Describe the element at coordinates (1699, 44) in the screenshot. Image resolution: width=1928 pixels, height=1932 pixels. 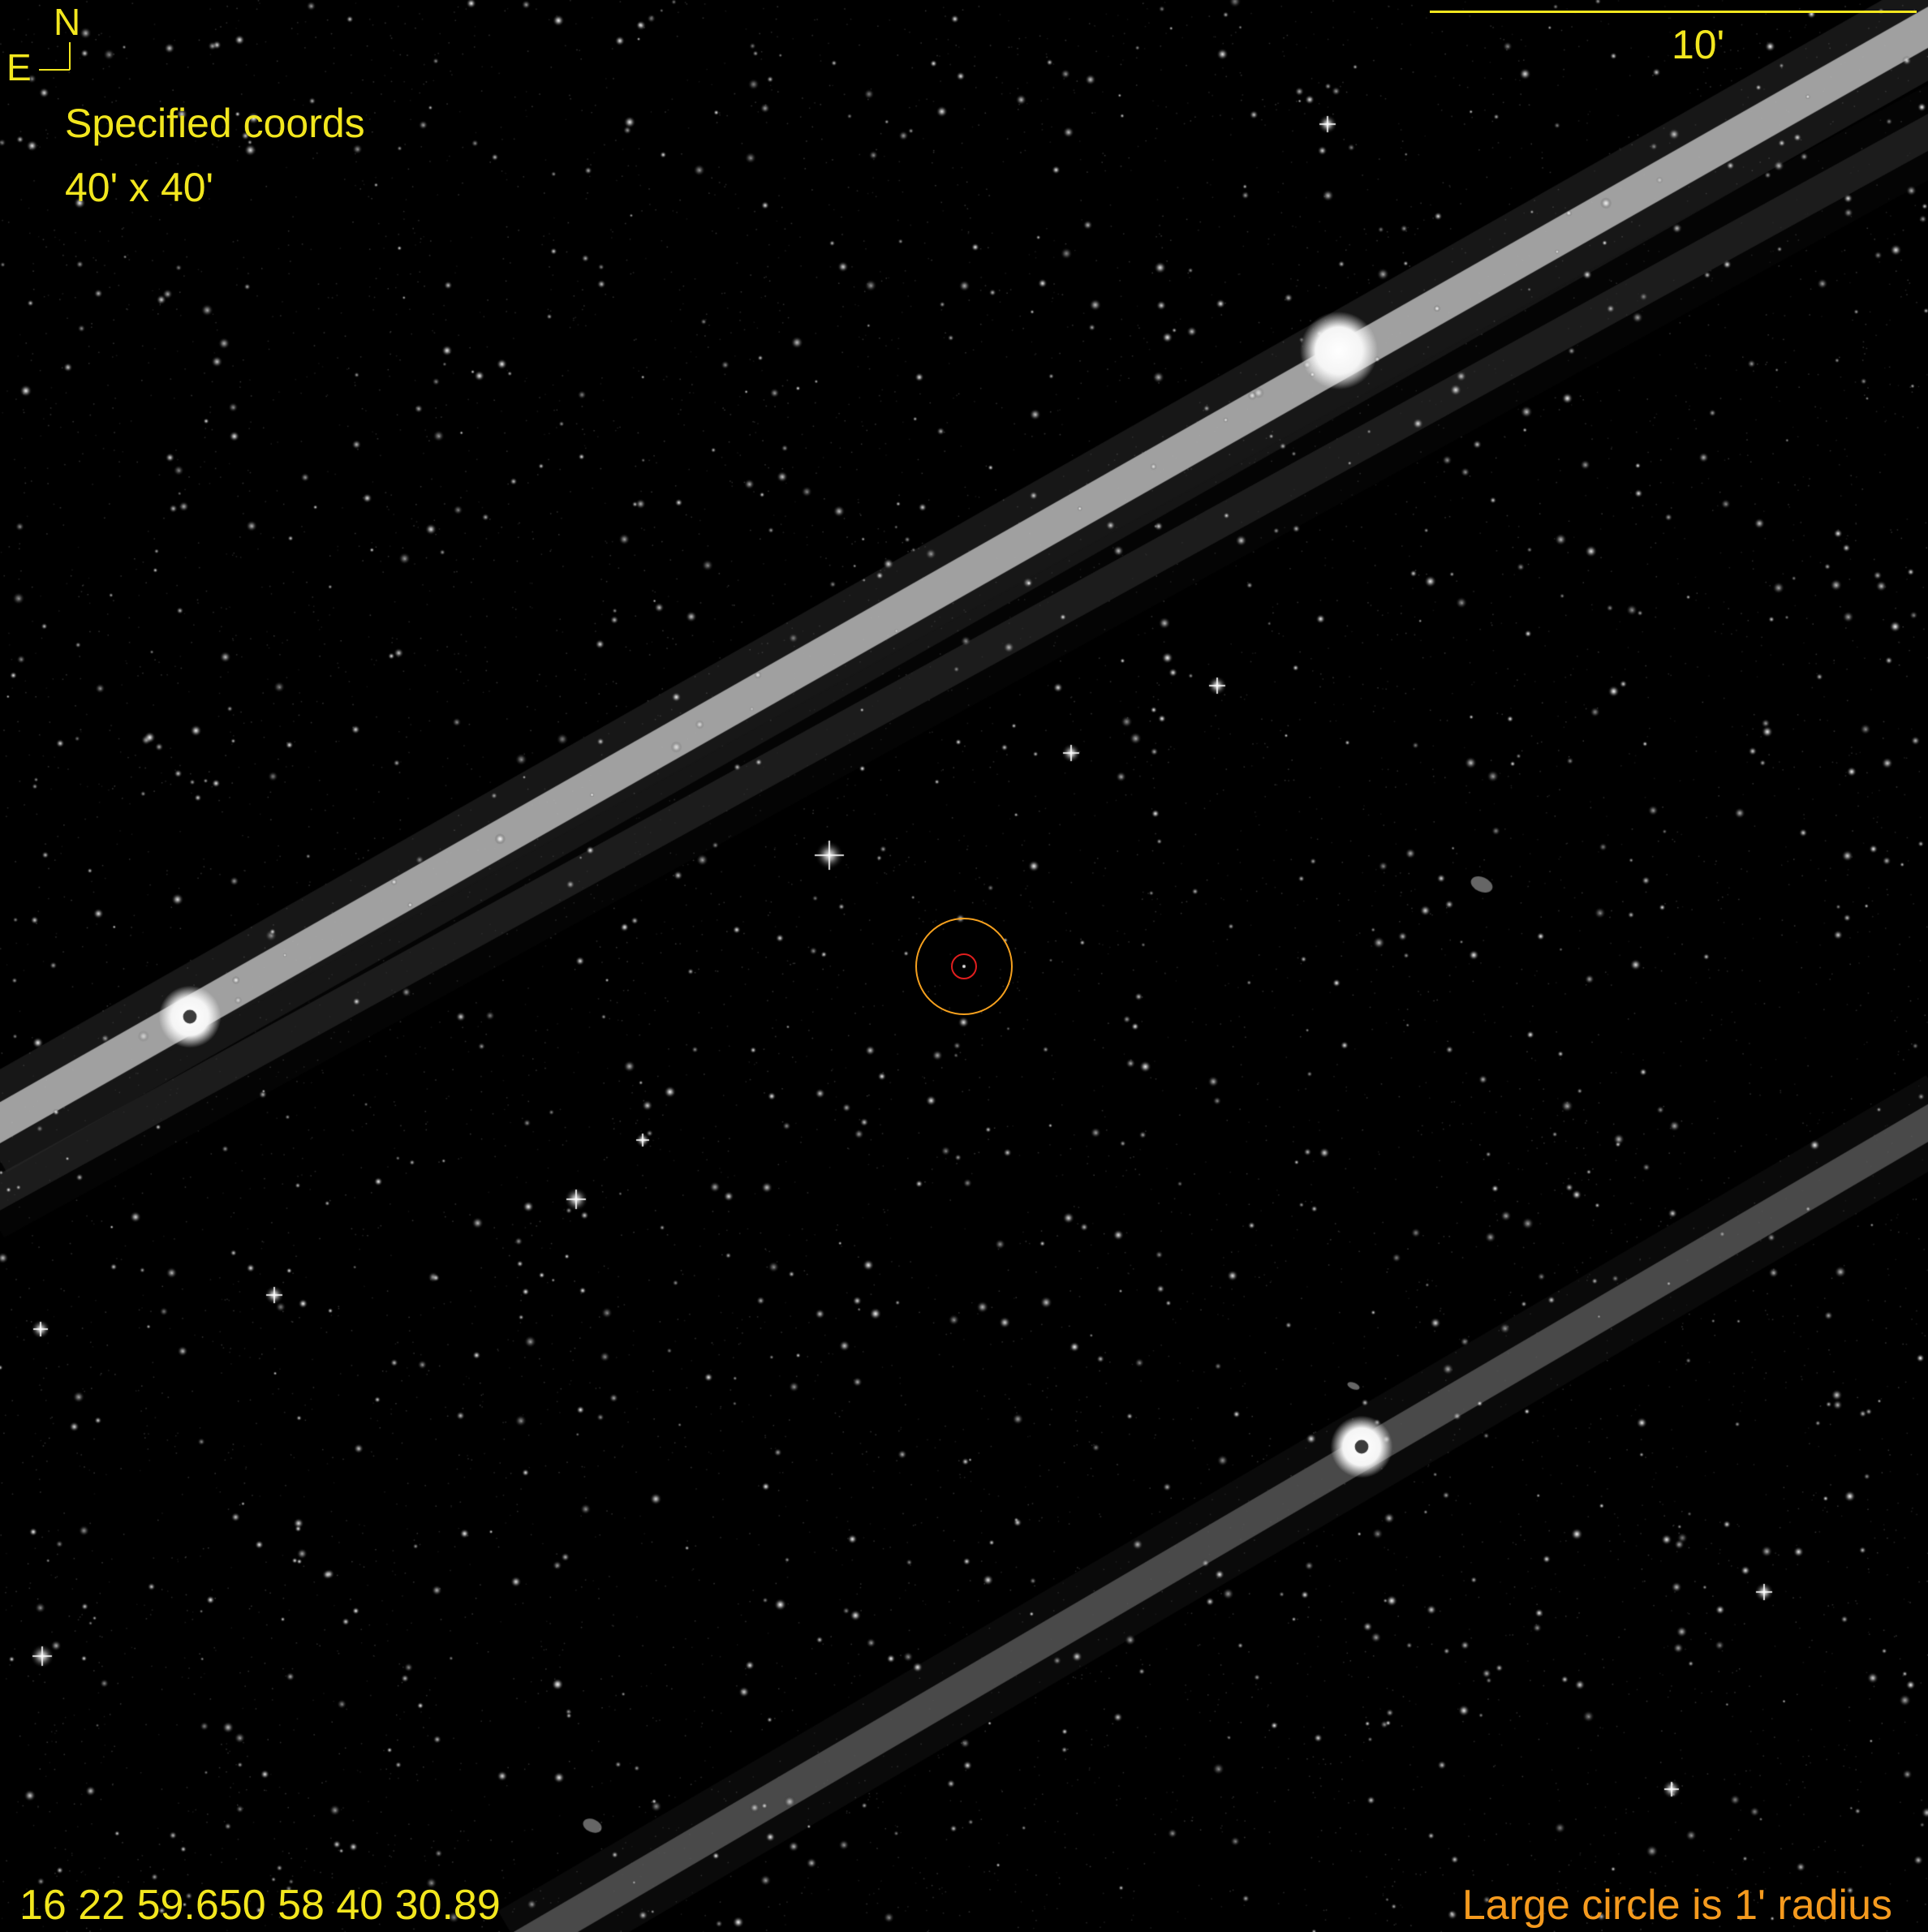
I see `scale-bar-label: 10'` at that location.